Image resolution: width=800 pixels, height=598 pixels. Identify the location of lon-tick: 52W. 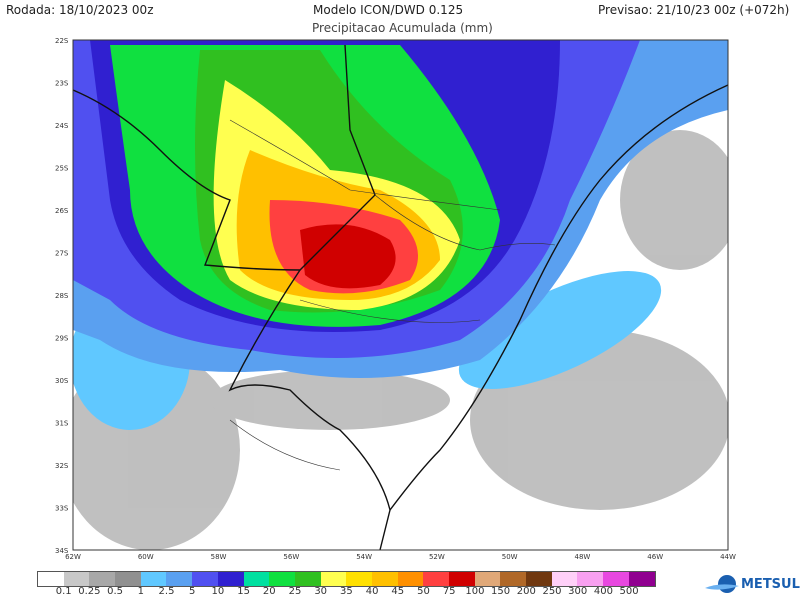
(437, 557).